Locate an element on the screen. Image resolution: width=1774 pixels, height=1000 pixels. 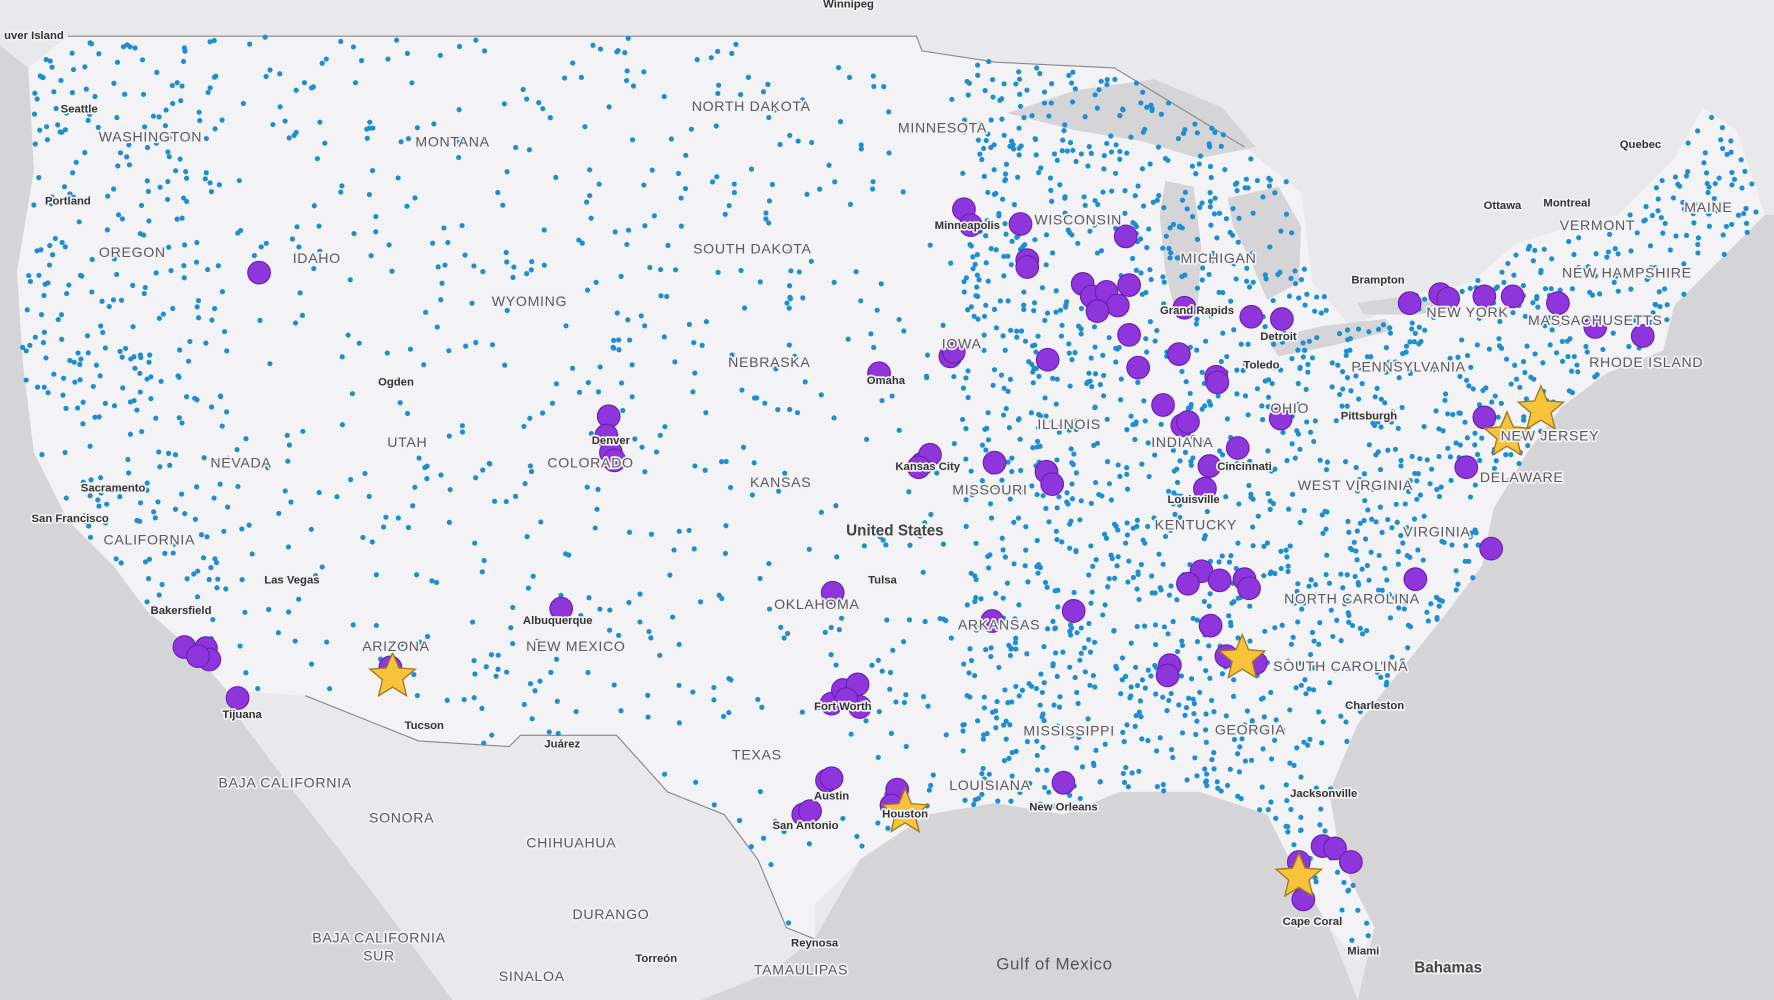
place-label: Austin is located at coordinates (831, 796).